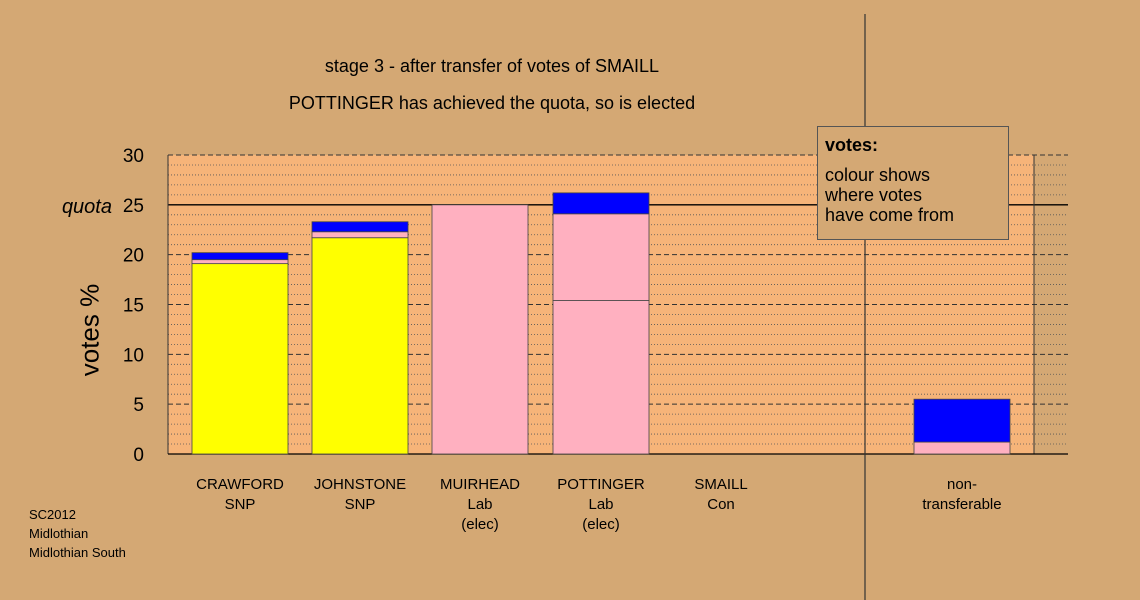 Image resolution: width=1140 pixels, height=600 pixels. I want to click on legend-line: where votes, so click(874, 195).